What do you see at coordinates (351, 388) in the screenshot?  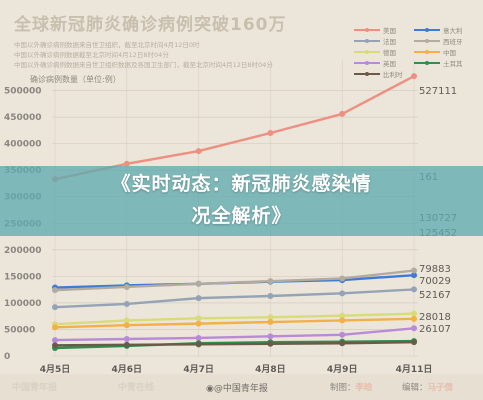 I see `producer-credit: 制图：李晗` at bounding box center [351, 388].